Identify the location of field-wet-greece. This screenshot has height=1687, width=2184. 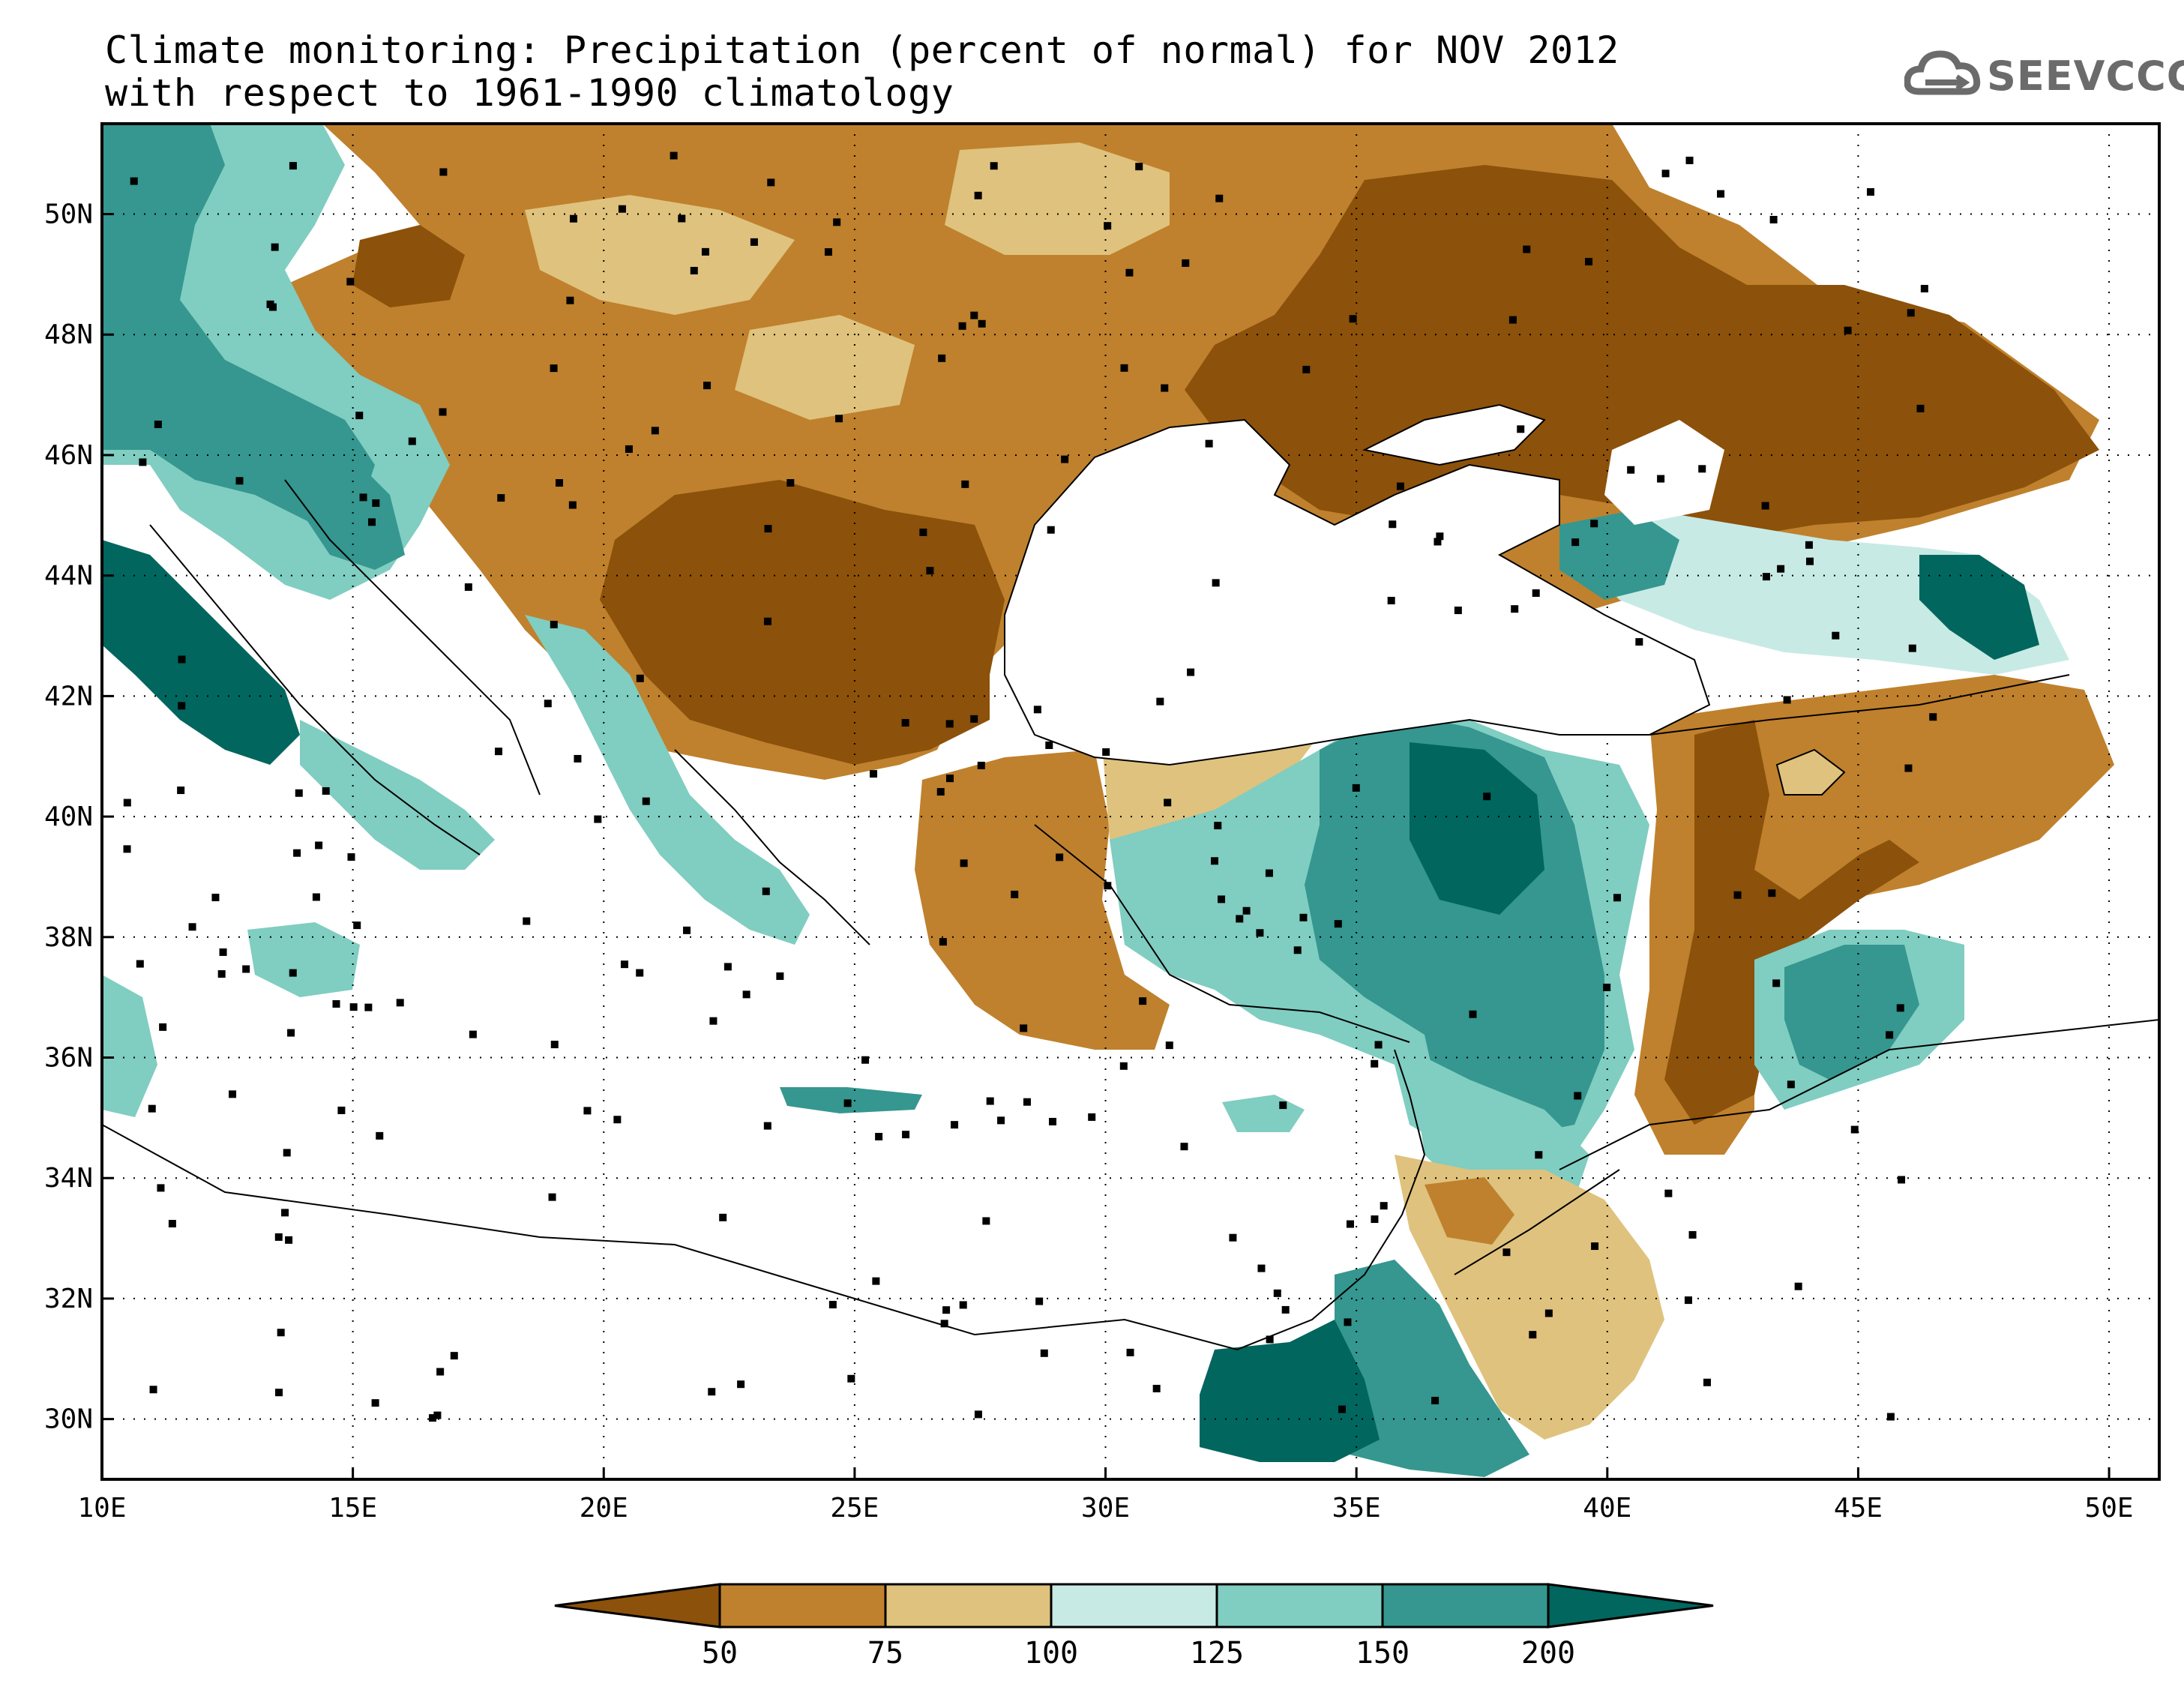
(667, 780).